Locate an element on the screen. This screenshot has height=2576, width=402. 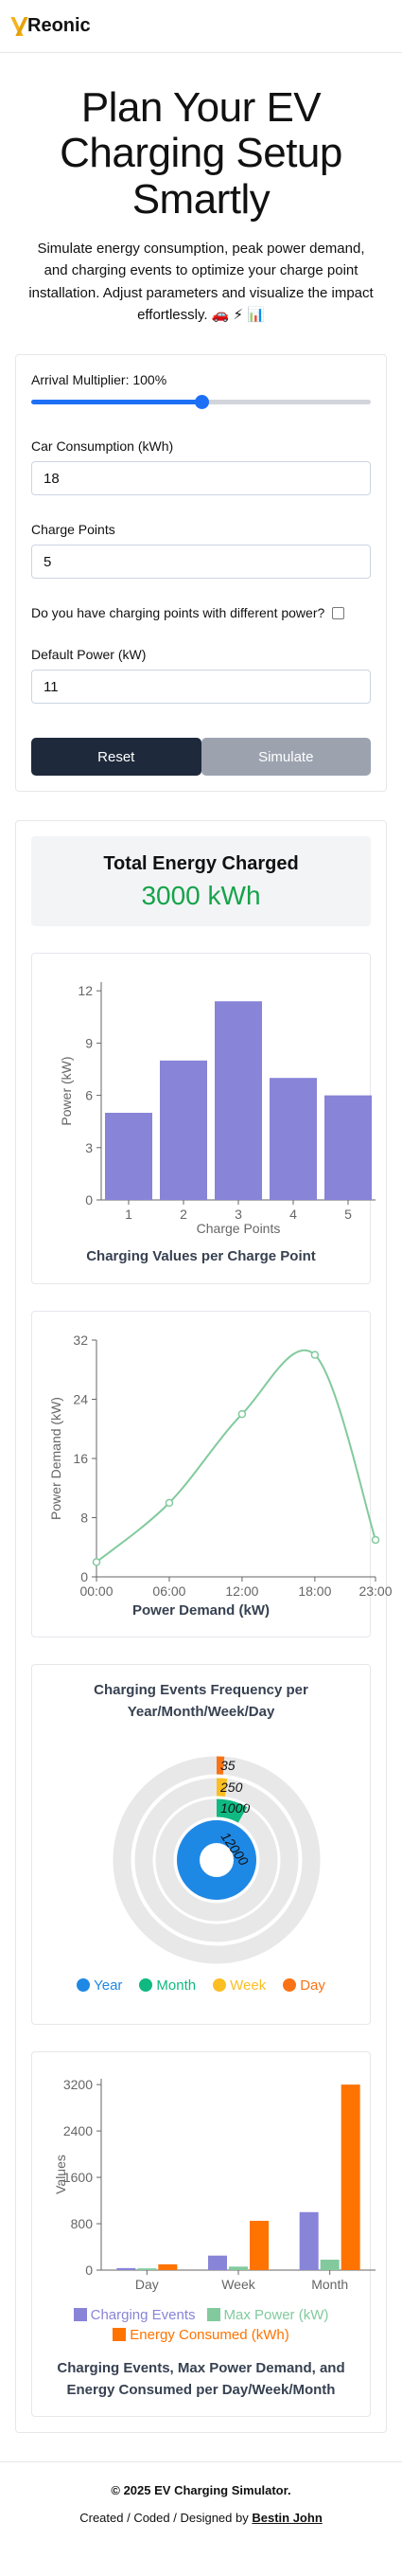
y-tick-label: 24 is located at coordinates (80, 1398).